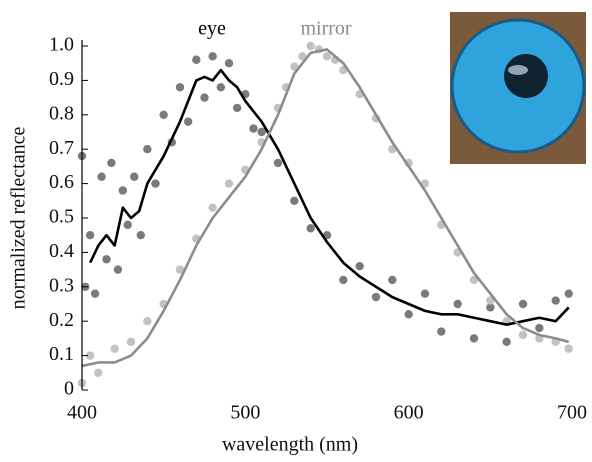  What do you see at coordinates (61, 79) in the screenshot?
I see `y-tick-label: 0.9` at bounding box center [61, 79].